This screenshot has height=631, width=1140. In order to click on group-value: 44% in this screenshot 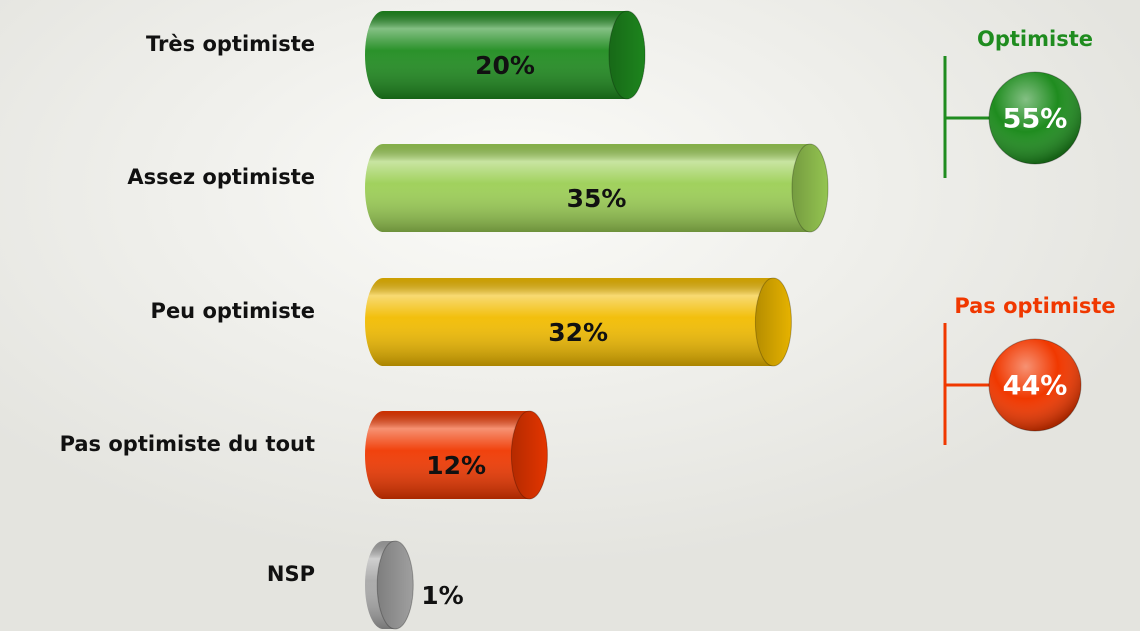, I will do `click(1035, 386)`.